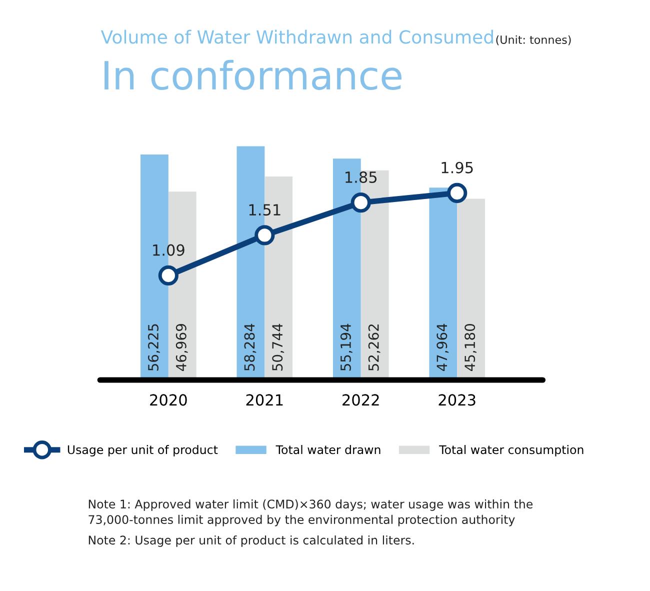 Image resolution: width=650 pixels, height=591 pixels. Describe the element at coordinates (168, 400) in the screenshot. I see `x-tick-label: 2020` at that location.